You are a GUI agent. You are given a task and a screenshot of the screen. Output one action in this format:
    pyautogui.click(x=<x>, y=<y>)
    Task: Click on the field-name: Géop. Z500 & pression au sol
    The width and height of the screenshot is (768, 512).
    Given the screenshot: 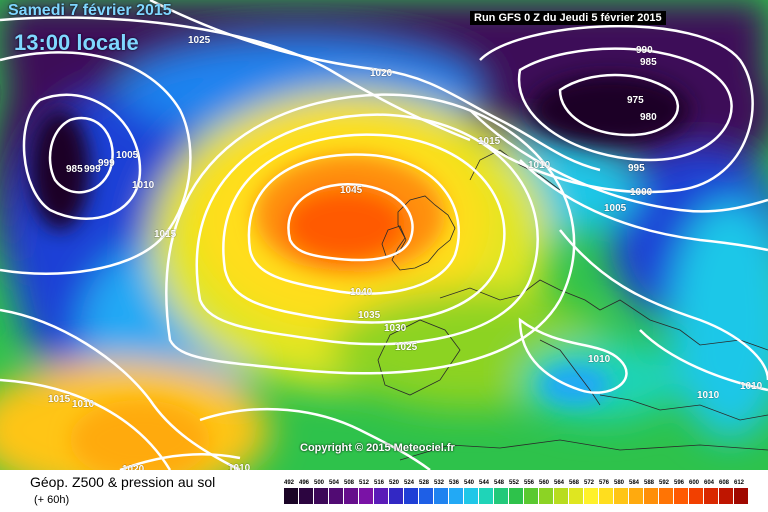 What is the action you would take?
    pyautogui.click(x=123, y=482)
    